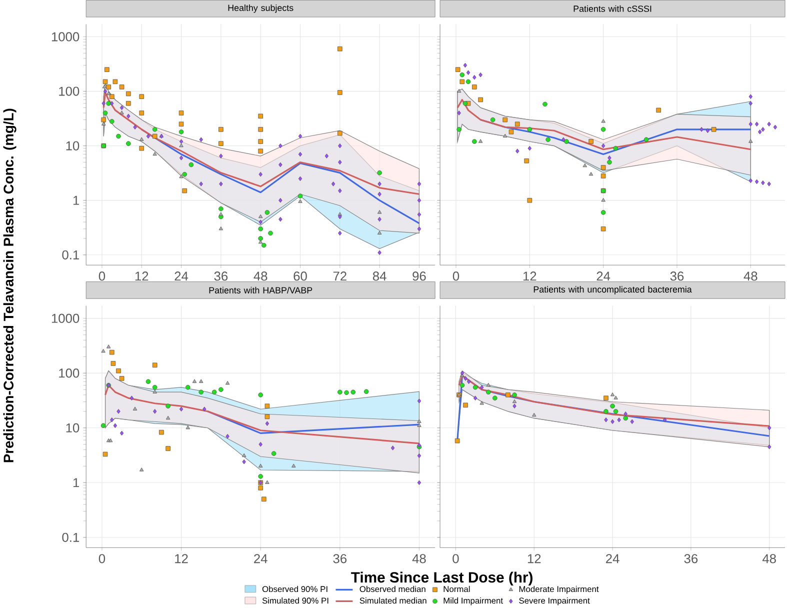  What do you see at coordinates (613, 8) in the screenshot?
I see `chart-title: Patients with cSSSI` at bounding box center [613, 8].